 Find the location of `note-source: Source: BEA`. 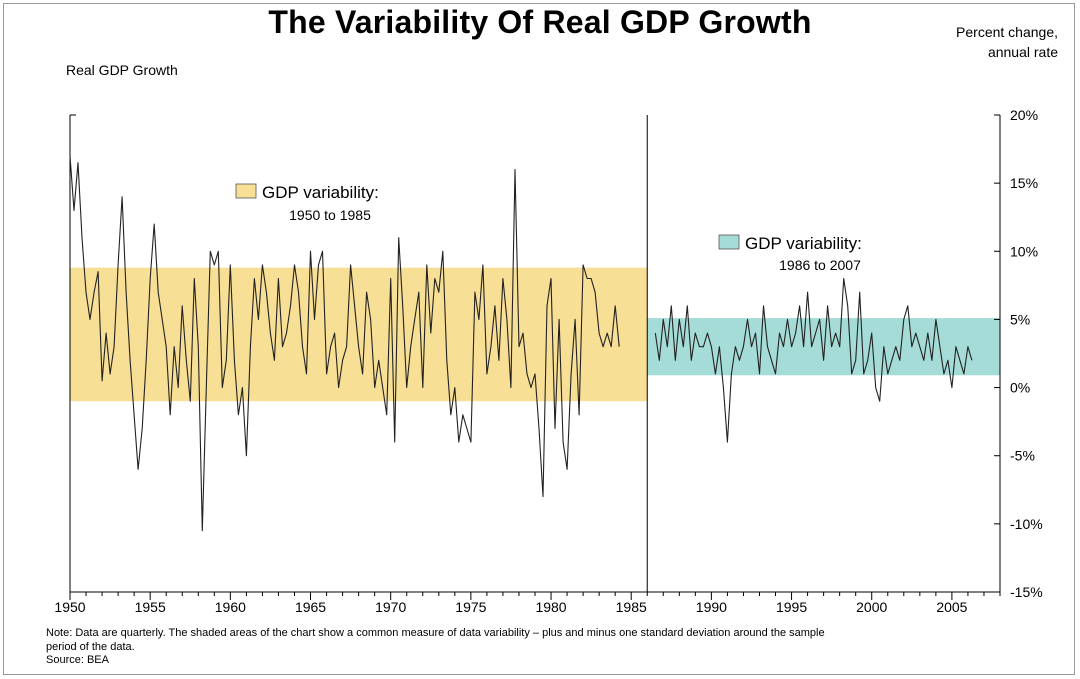

note-source: Source: BEA is located at coordinates (77, 660).